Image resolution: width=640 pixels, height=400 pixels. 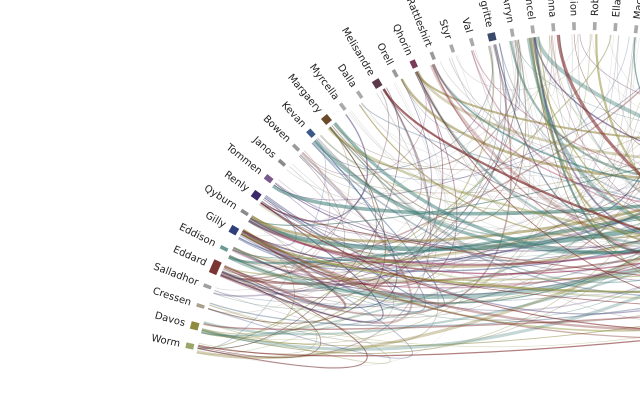 What do you see at coordinates (169, 319) in the screenshot?
I see `node-label-davos: Davos` at bounding box center [169, 319].